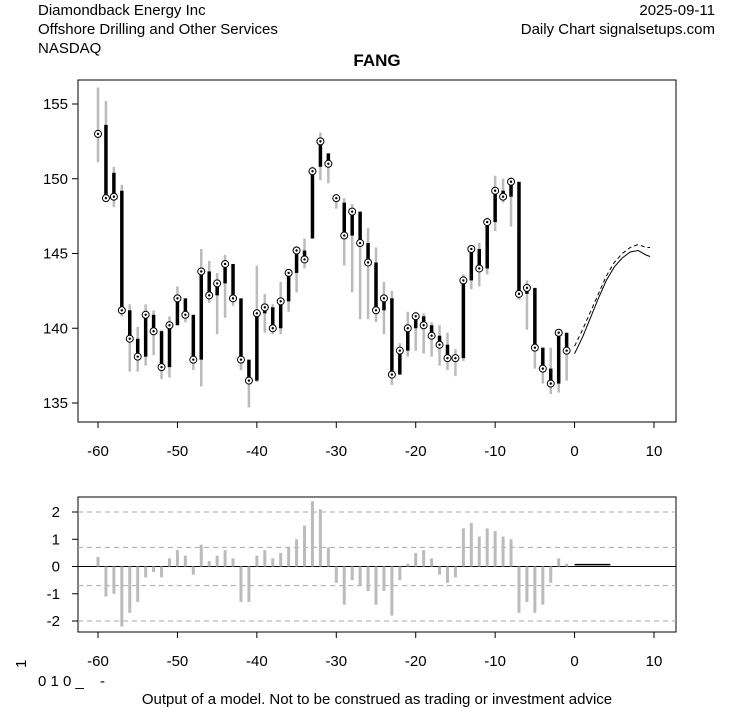 The width and height of the screenshot is (753, 708). I want to click on forecast-dashed-line, so click(612, 295).